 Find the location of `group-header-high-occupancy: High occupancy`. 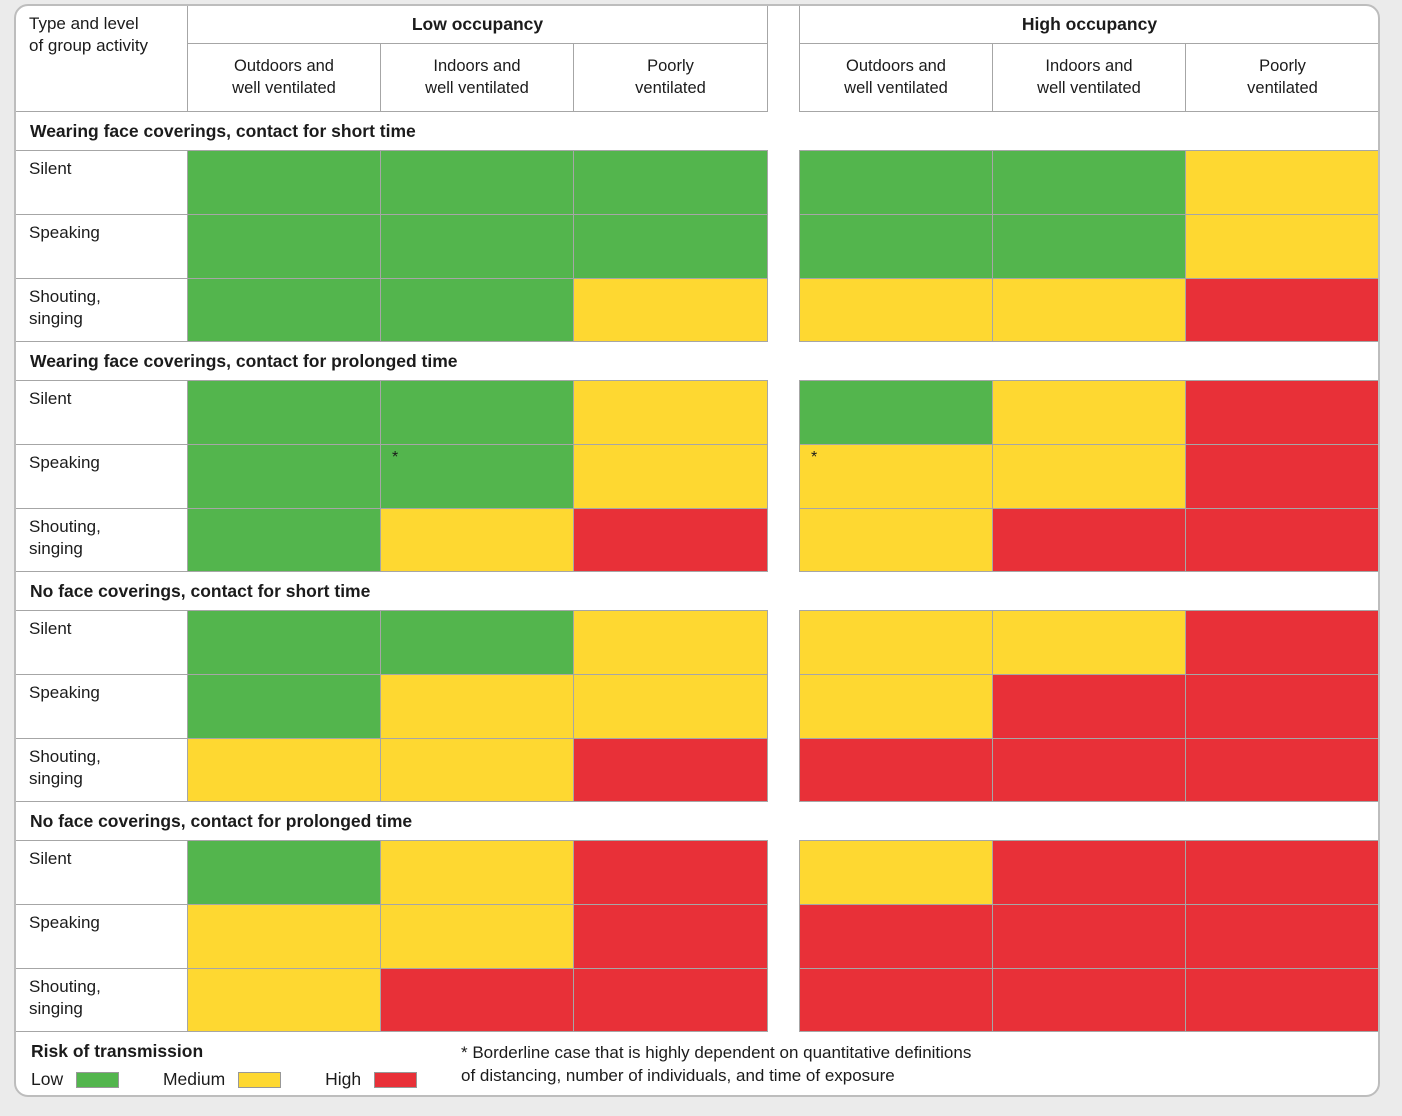

group-header-high-occupancy: High occupancy is located at coordinates (1089, 25).